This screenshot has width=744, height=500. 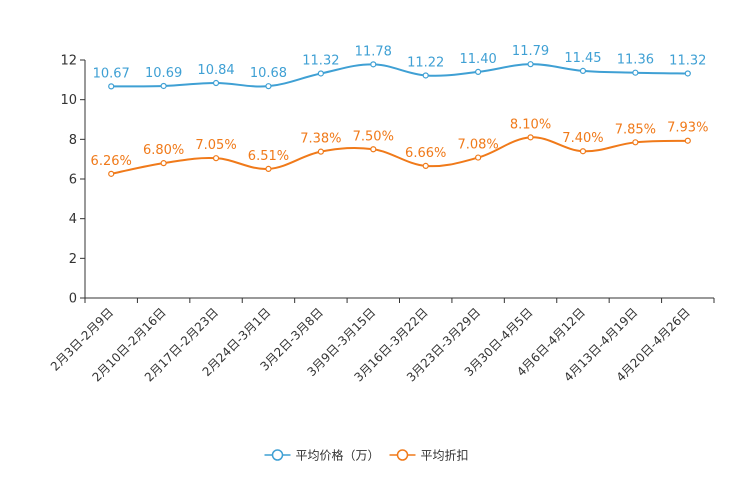 What do you see at coordinates (582, 138) in the screenshot?
I see `data-label: 7.40%` at bounding box center [582, 138].